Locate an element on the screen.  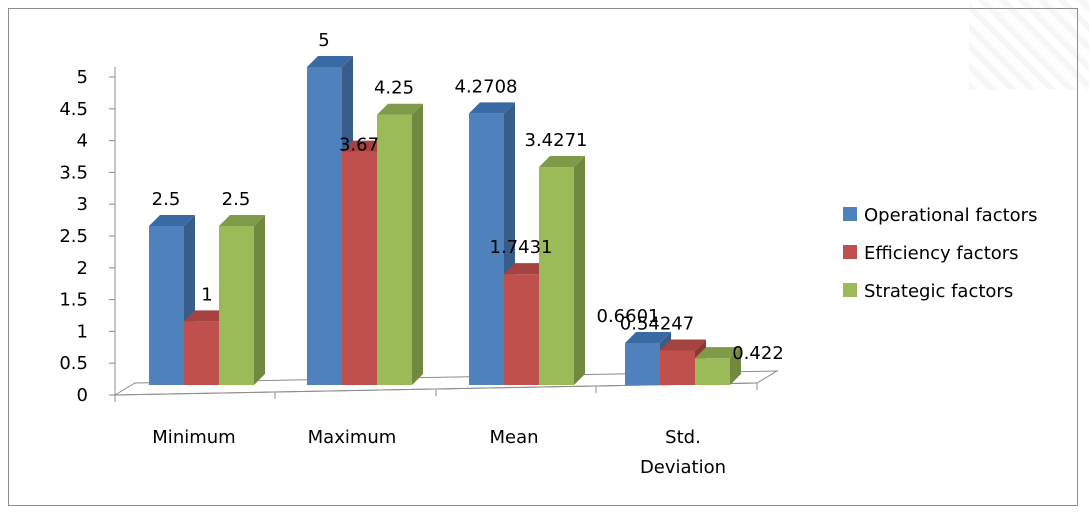
data-label-operational-factors-std-deviation: 0.6601 is located at coordinates (628, 316).